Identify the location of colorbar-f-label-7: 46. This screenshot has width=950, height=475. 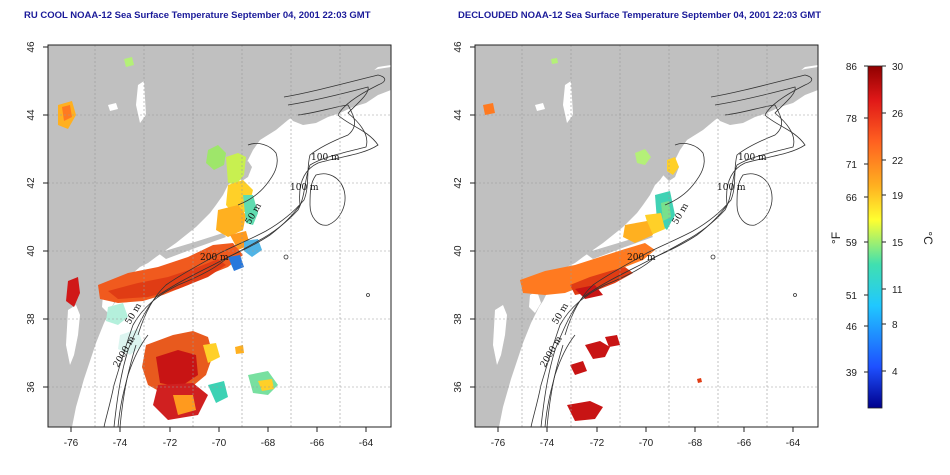
(852, 327).